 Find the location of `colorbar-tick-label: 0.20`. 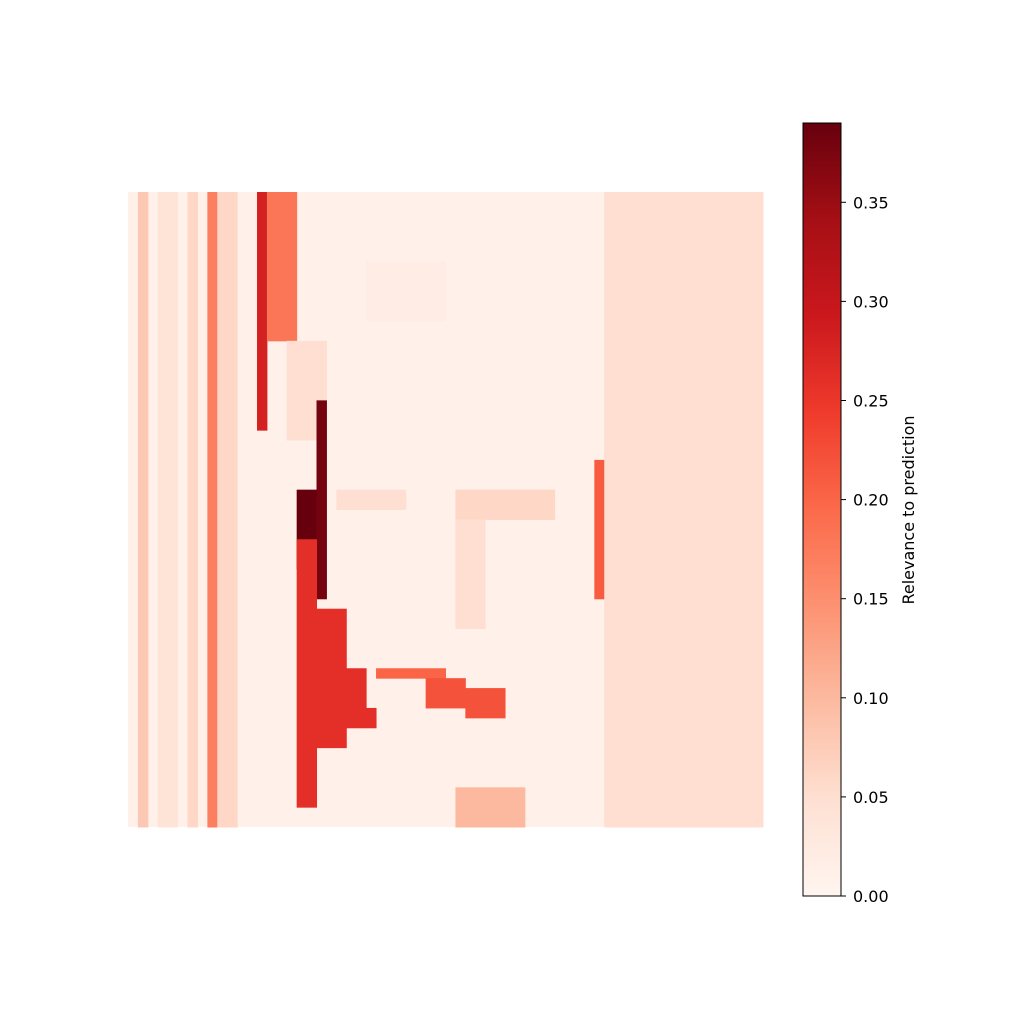

colorbar-tick-label: 0.20 is located at coordinates (871, 500).